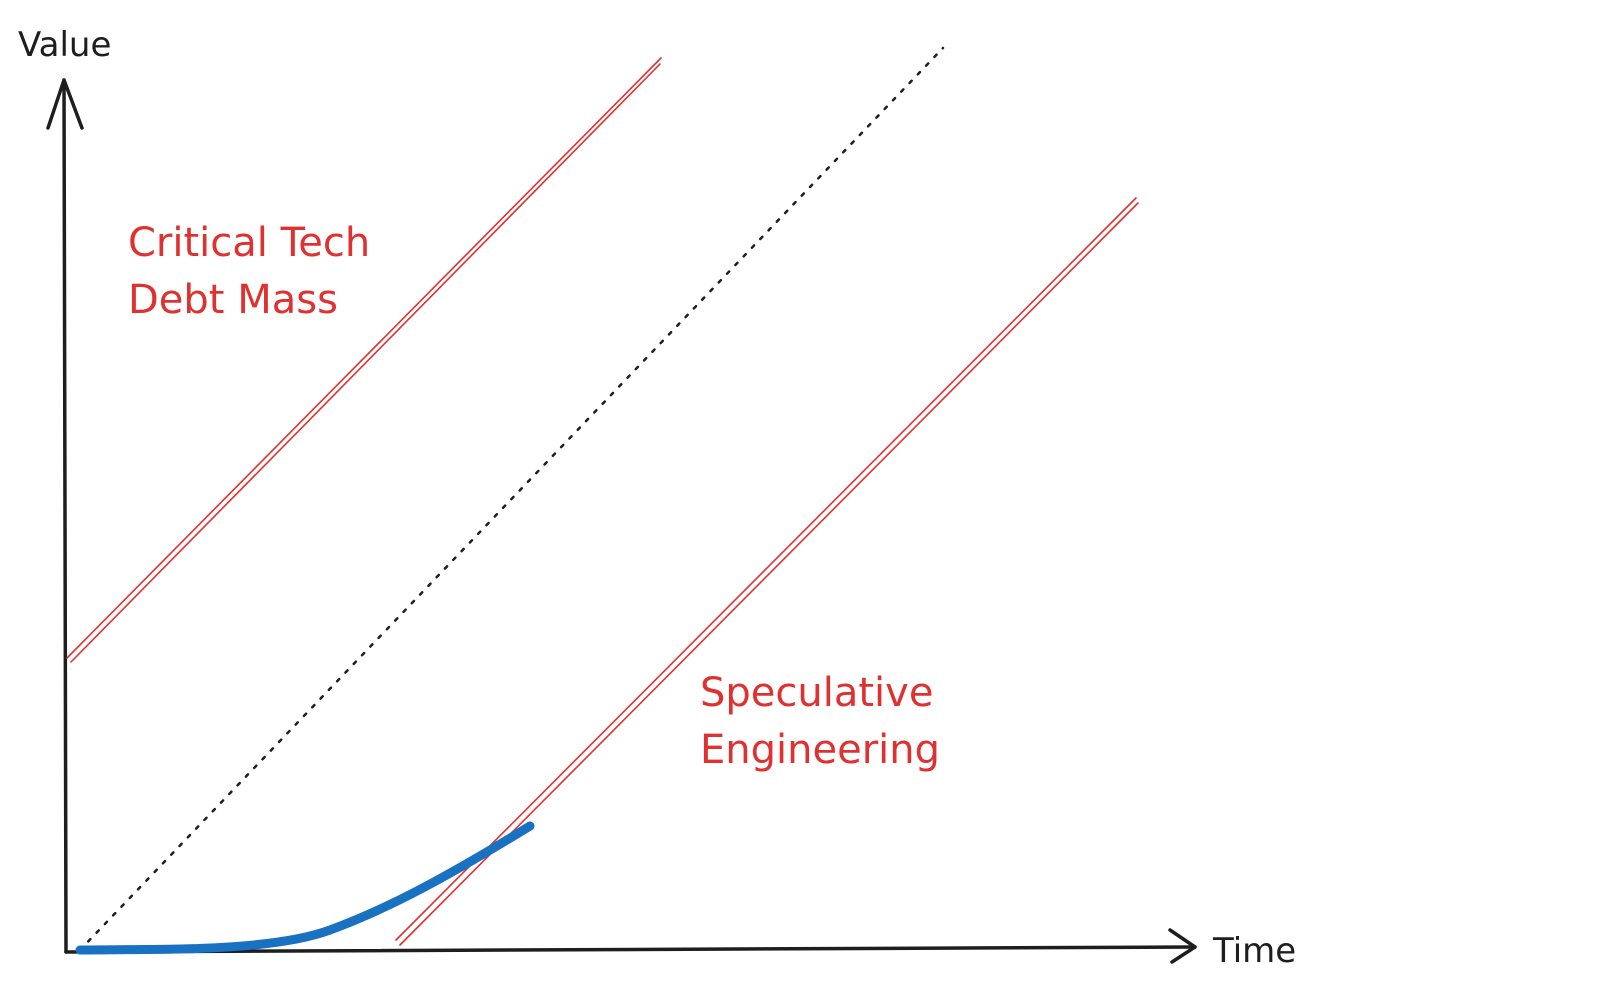 The height and width of the screenshot is (990, 1601). What do you see at coordinates (249, 271) in the screenshot?
I see `critical-tech-debt-label: Critical Tech Debt Mass` at bounding box center [249, 271].